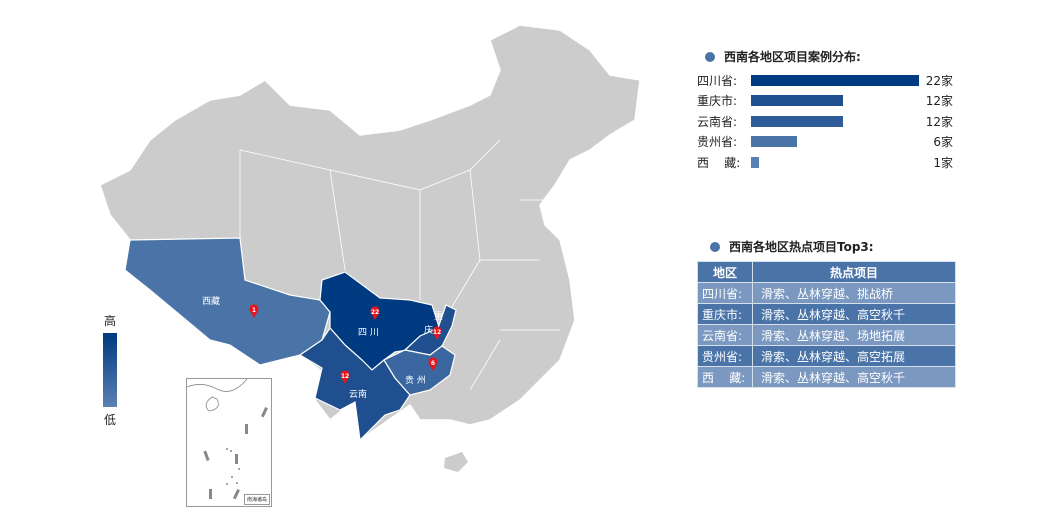  Describe the element at coordinates (211, 301) in the screenshot. I see `label-tibet: 西藏` at that location.